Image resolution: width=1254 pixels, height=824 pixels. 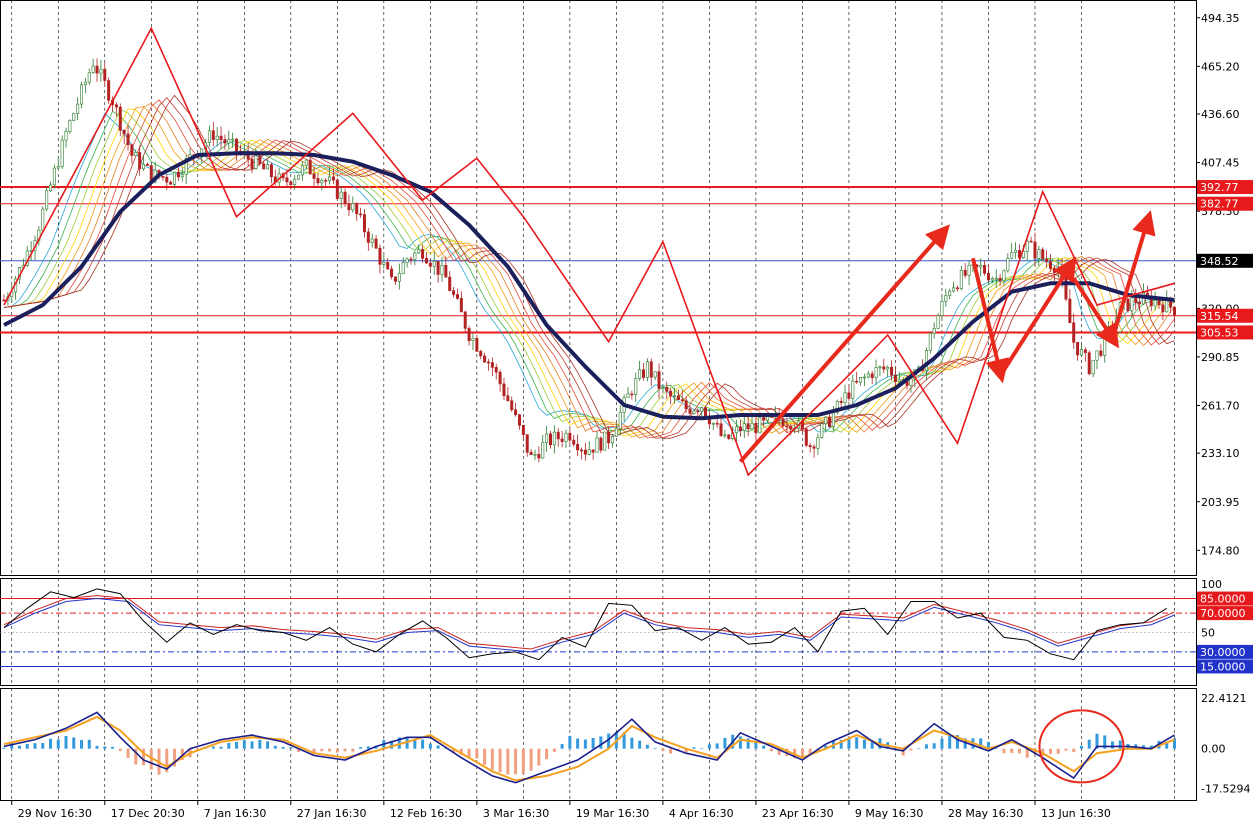 What do you see at coordinates (889, 813) in the screenshot?
I see `x-tick-label: 9 May 16:30` at bounding box center [889, 813].